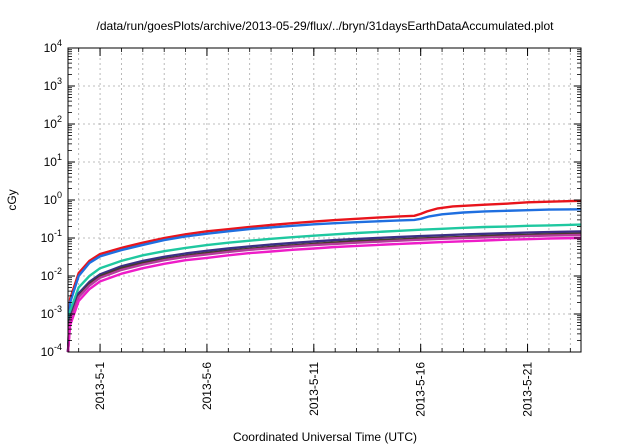 The image size is (640, 448). Describe the element at coordinates (51, 312) in the screenshot. I see `y-tick-label: 10⁻³` at that location.